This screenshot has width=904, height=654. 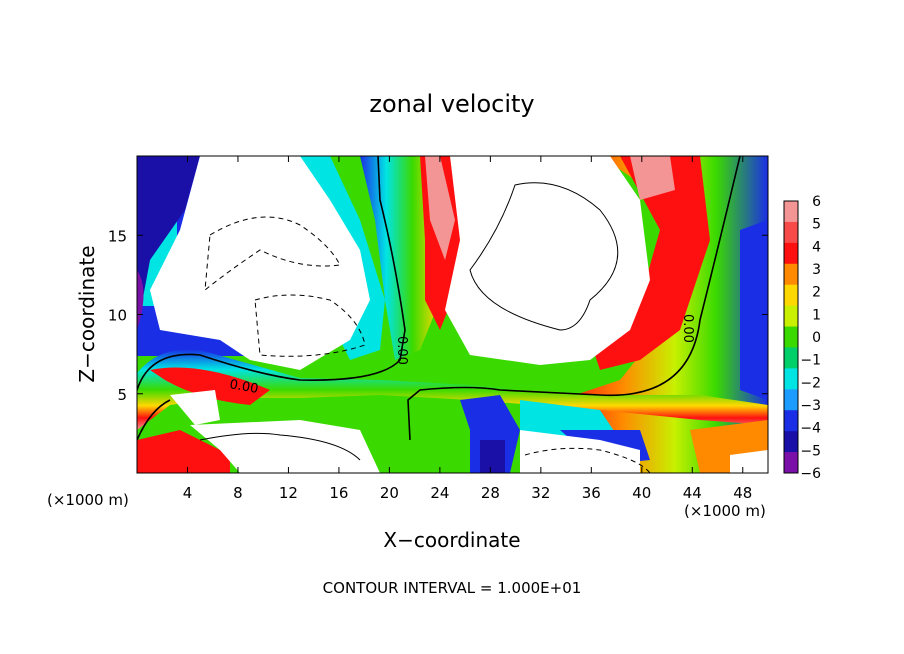 What do you see at coordinates (802, 338) in the screenshot?
I see `colorbar: 6 5 4 3 2 1 0 −1 −2 −3 −4 −5 −6` at bounding box center [802, 338].